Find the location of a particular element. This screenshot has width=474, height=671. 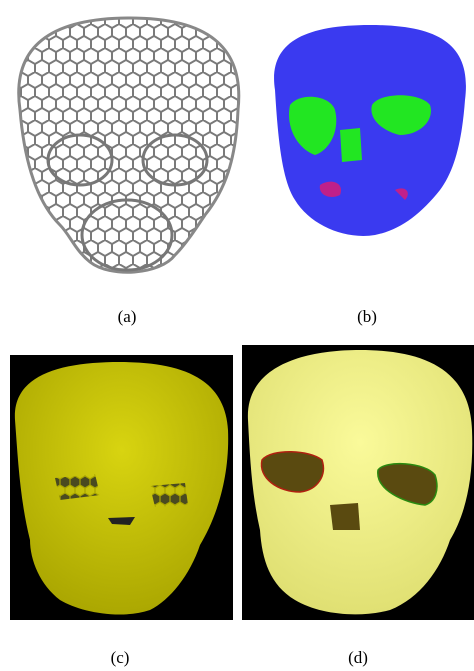

caption: (d) is located at coordinates (358, 657).